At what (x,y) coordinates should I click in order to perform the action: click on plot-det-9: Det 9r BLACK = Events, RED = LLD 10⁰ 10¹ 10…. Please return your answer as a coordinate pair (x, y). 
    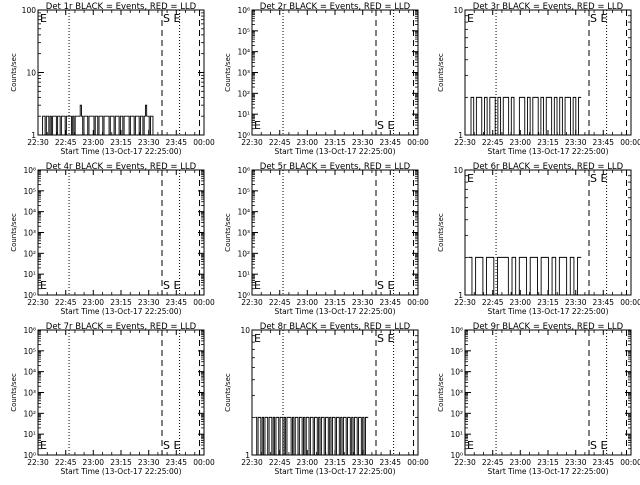
    Looking at the image, I should click on (538, 399).